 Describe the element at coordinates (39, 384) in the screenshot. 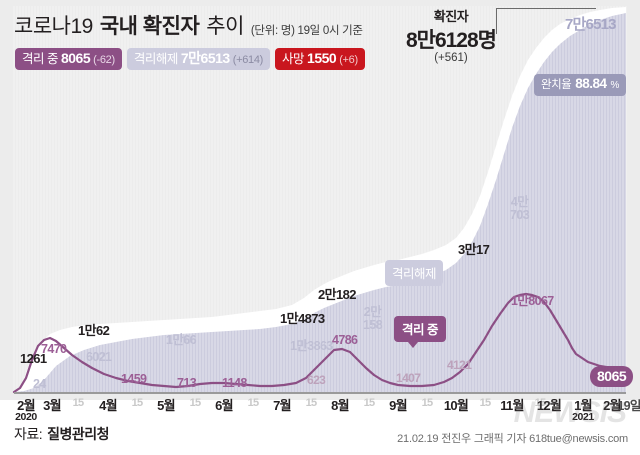

I see `data-label: 24` at that location.